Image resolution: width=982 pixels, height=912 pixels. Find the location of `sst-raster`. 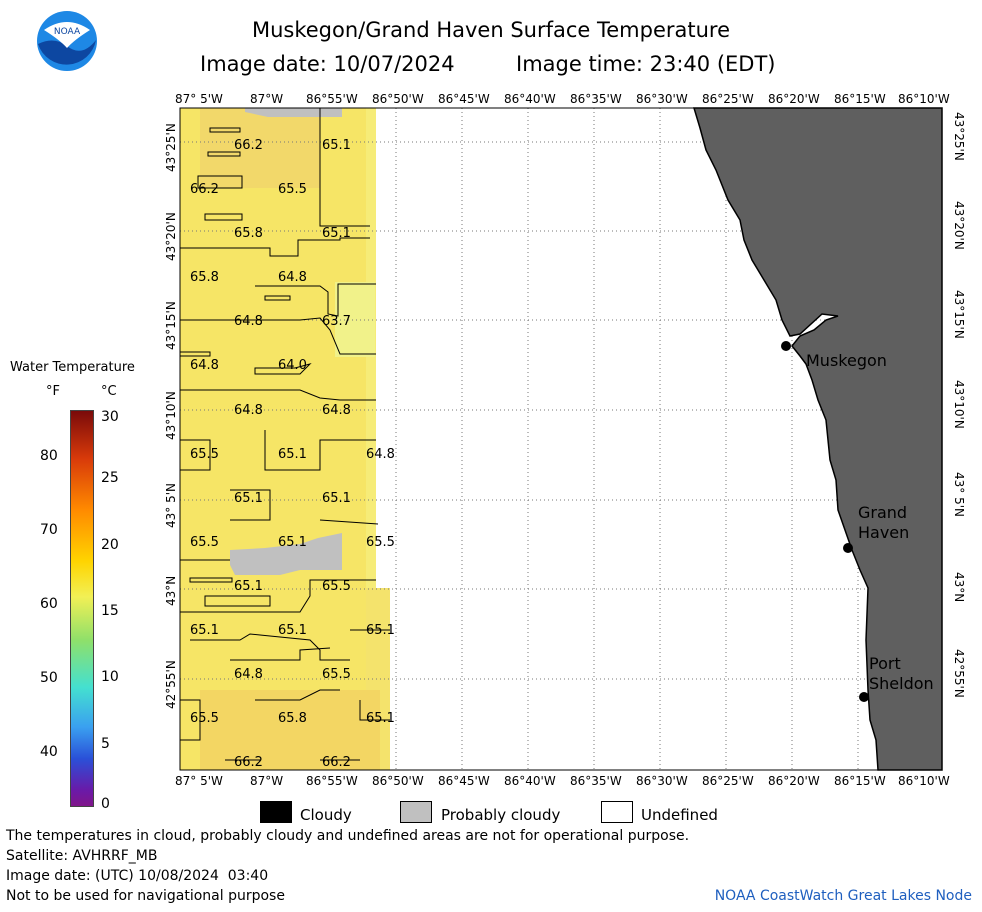

sst-raster is located at coordinates (273, 439).